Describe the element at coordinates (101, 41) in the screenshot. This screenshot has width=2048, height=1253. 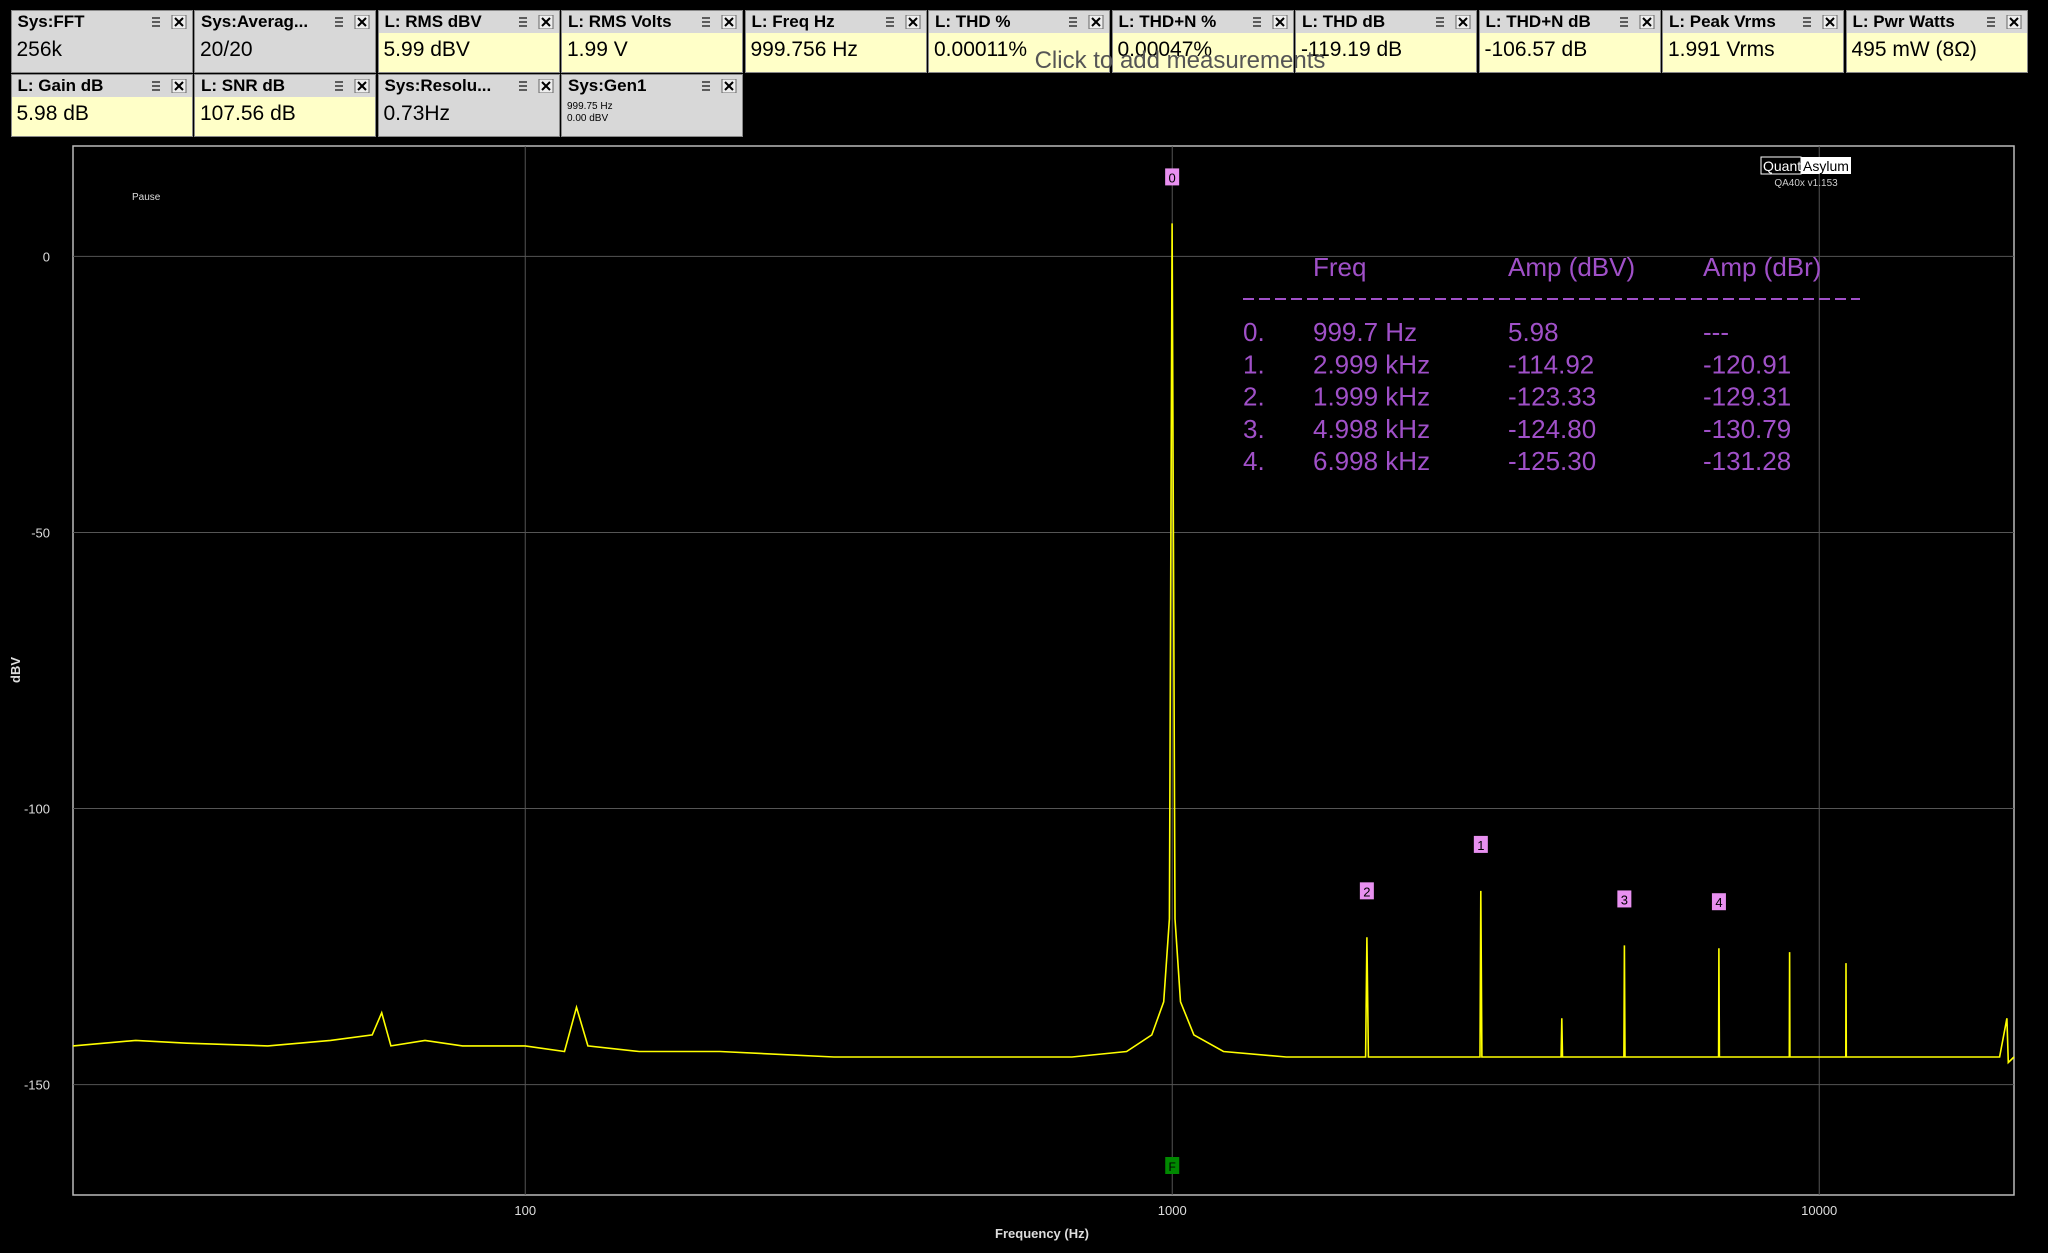
I see `measurement-tile: Sys:FFT 256k` at that location.